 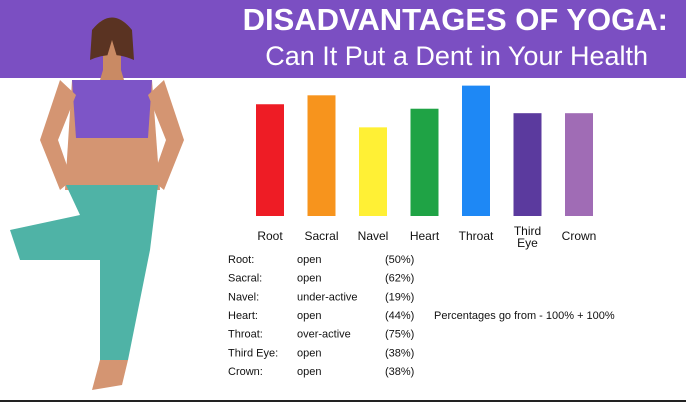 I want to click on row-state: over-active, so click(x=324, y=335).